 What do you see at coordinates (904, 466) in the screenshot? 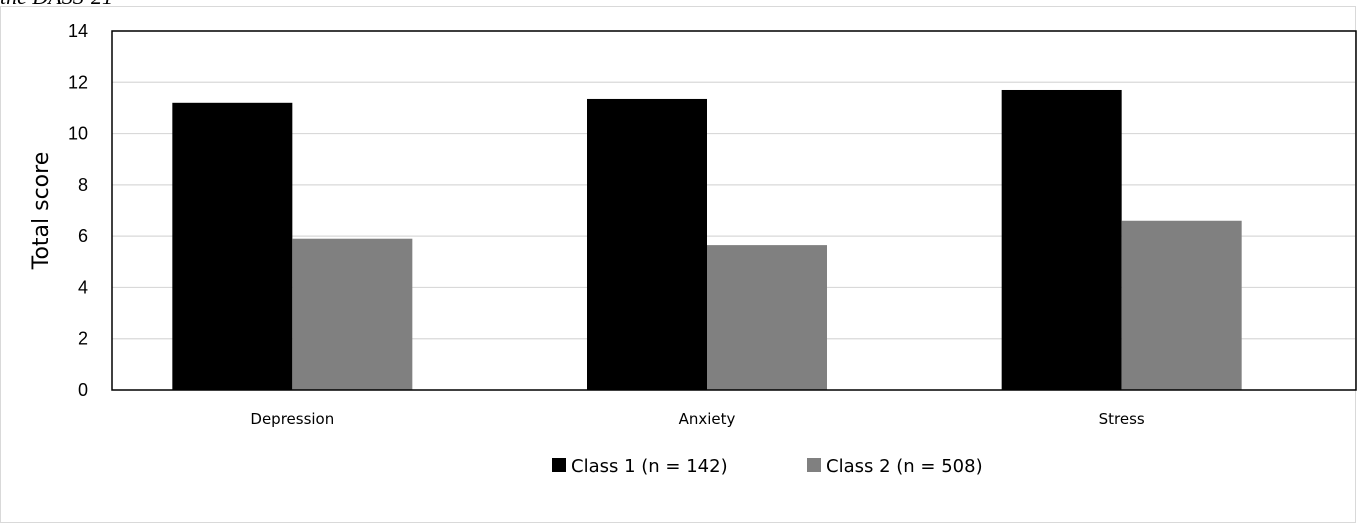
I see `legend-label-series-2: Class 2 (n = 508)` at bounding box center [904, 466].